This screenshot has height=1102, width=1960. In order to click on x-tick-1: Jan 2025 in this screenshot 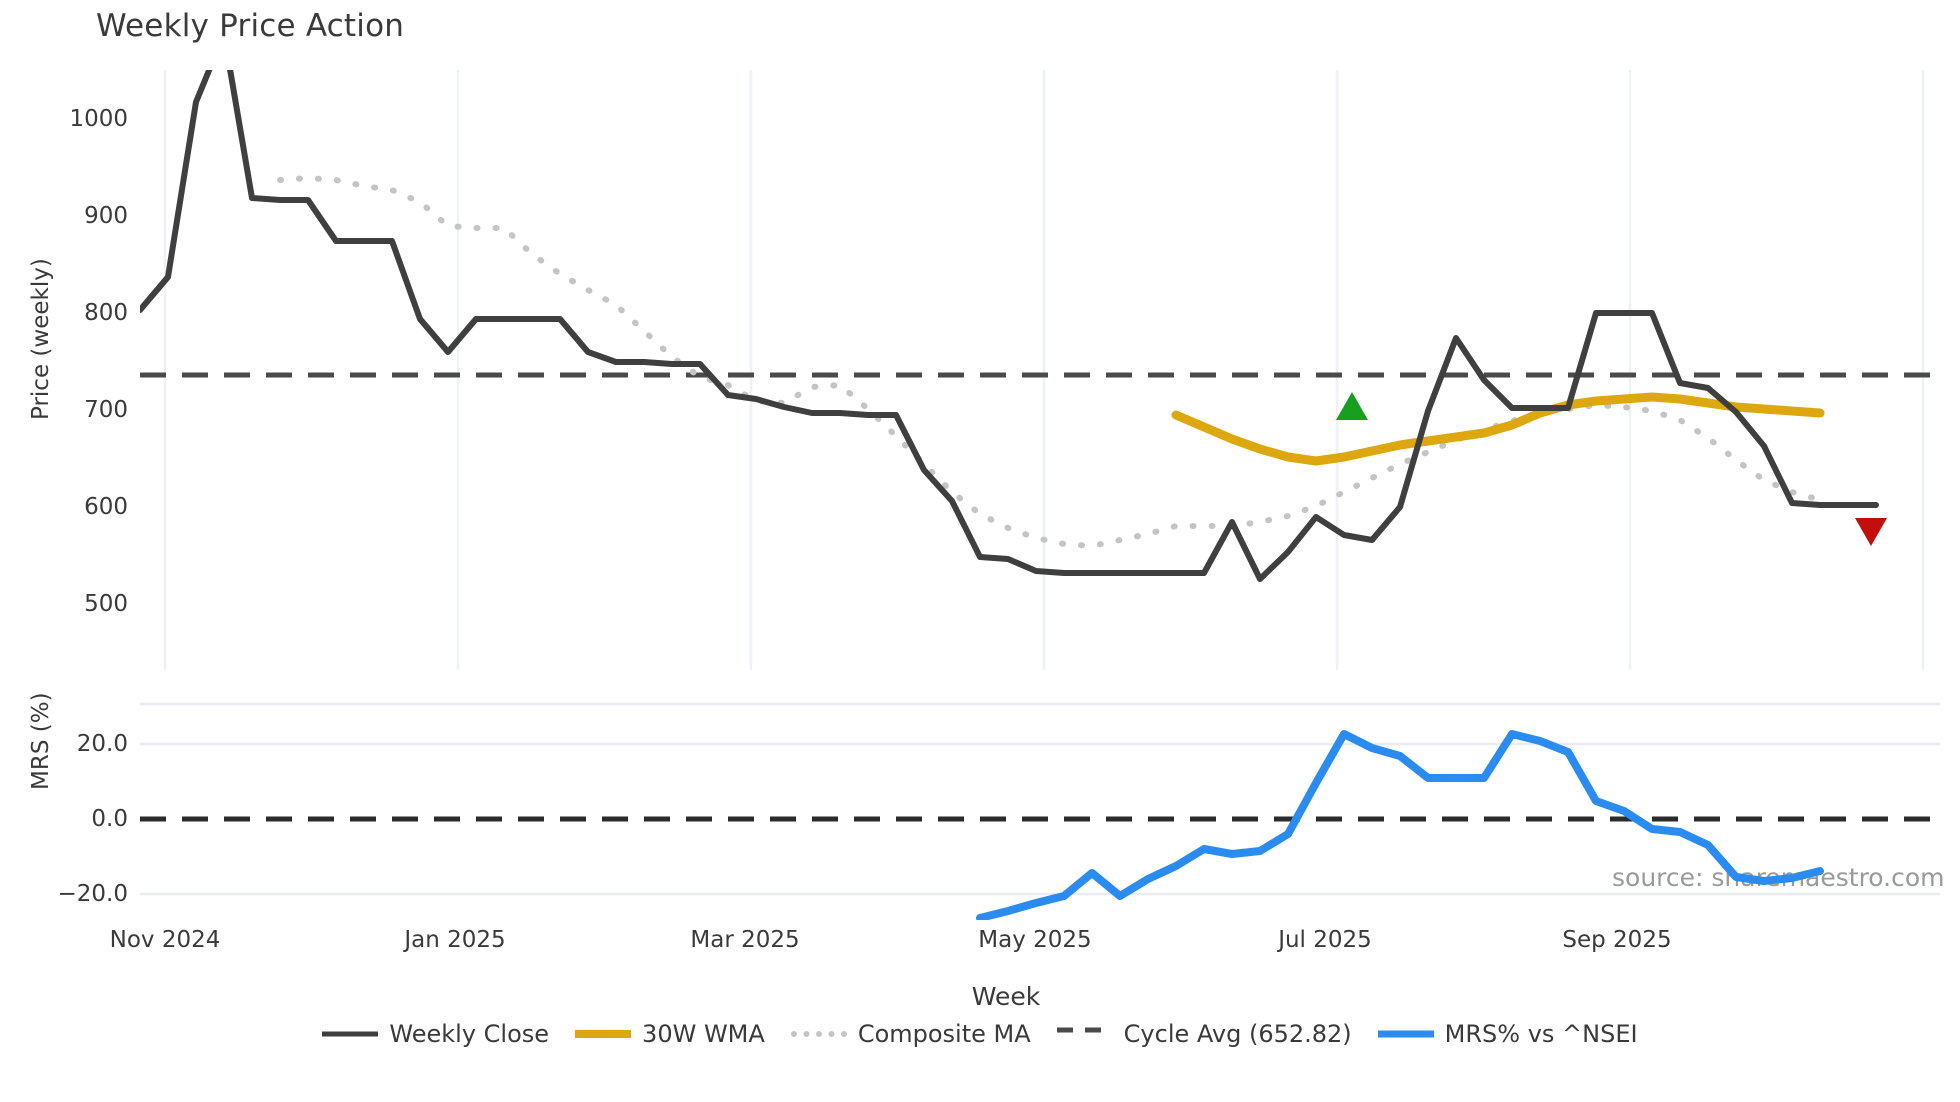, I will do `click(455, 940)`.